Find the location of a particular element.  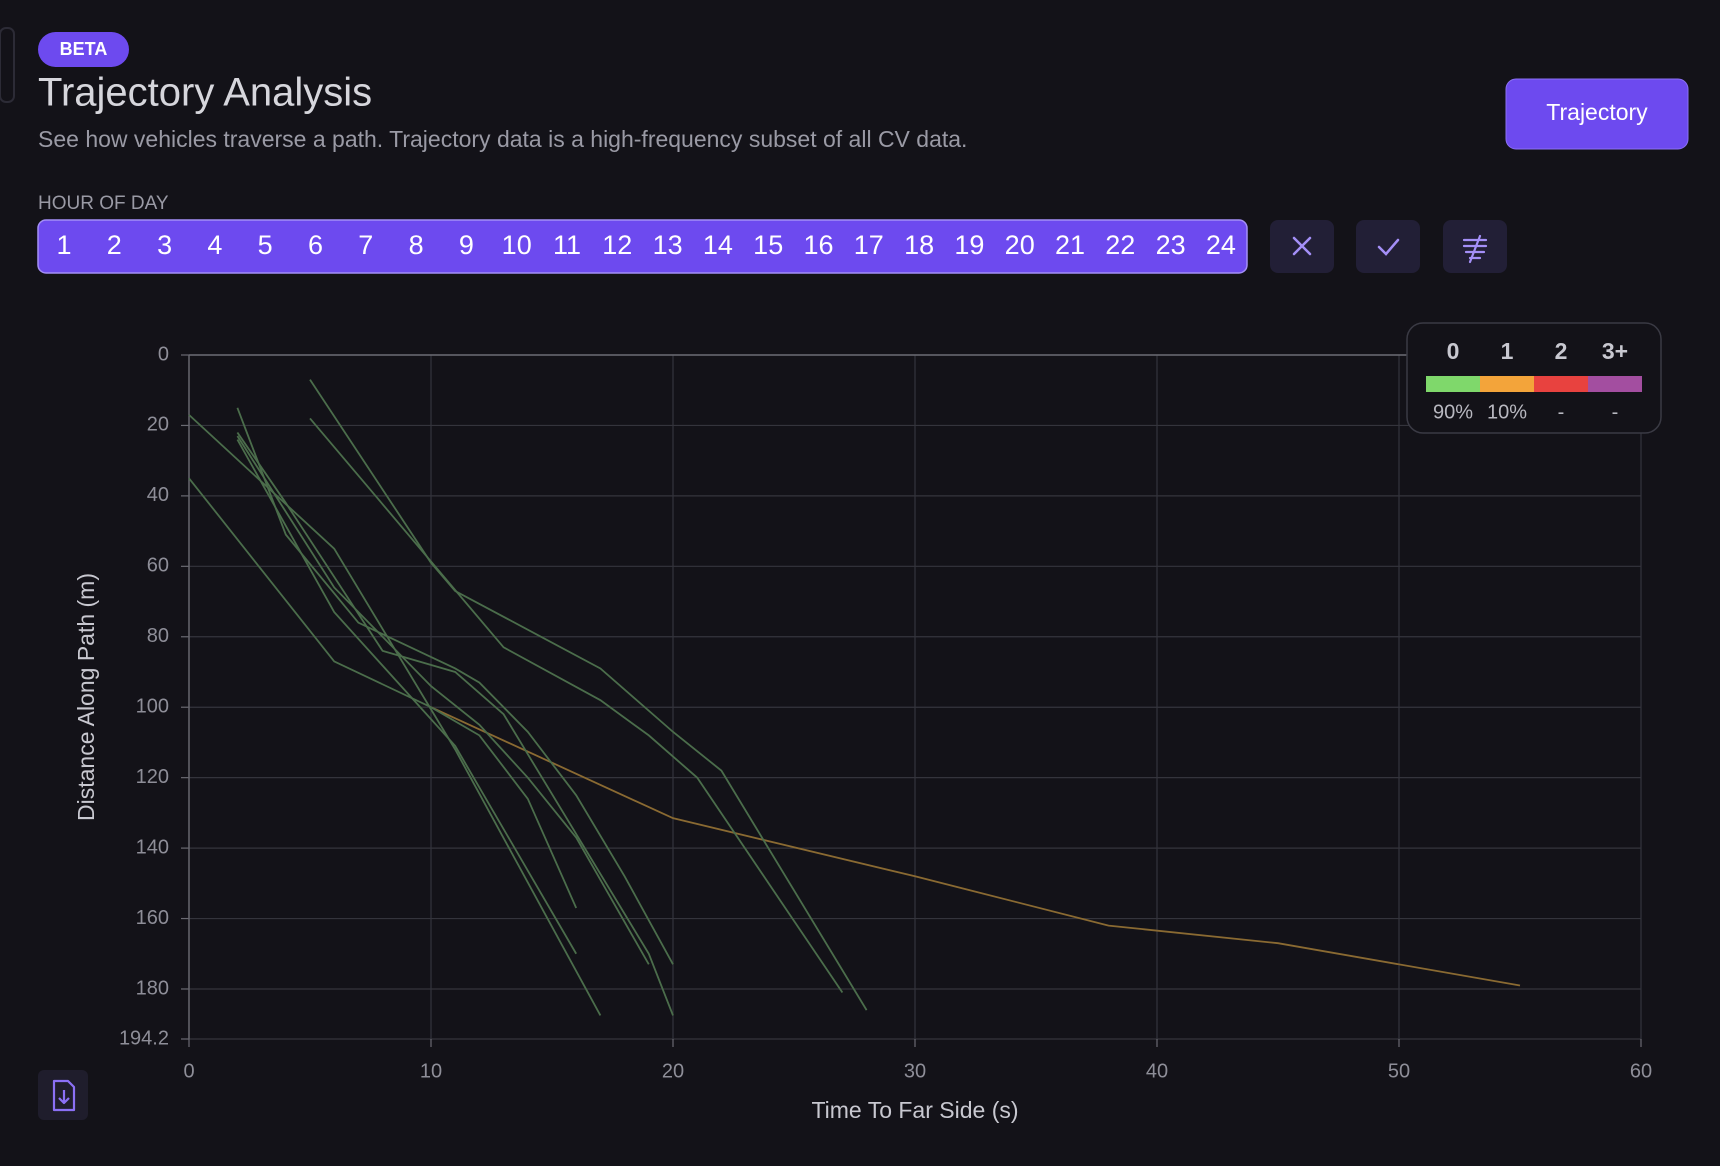

y-tick-label: 60 is located at coordinates (158, 566).